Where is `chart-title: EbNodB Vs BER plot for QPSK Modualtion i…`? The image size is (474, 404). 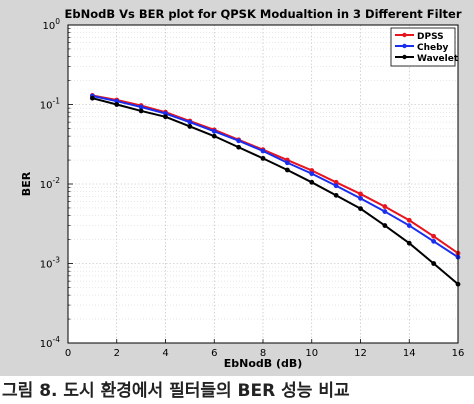
chart-title: EbNodB Vs BER plot for QPSK Modualtion i… is located at coordinates (262, 14).